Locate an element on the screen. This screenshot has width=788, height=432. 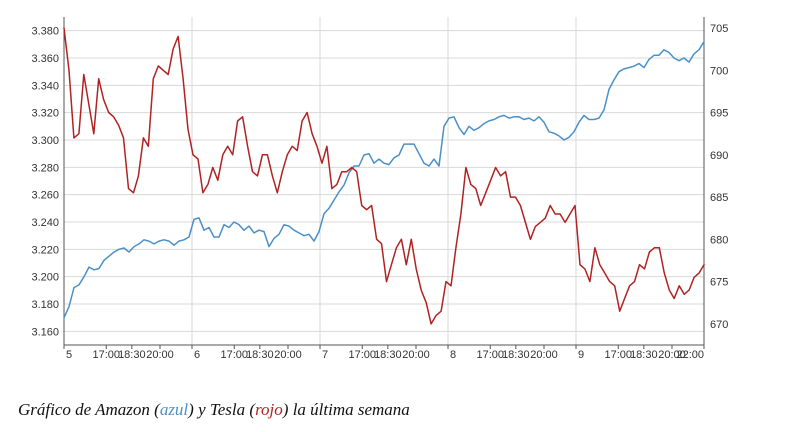
y-left-tick-label: 3.260 is located at coordinates (45, 196).